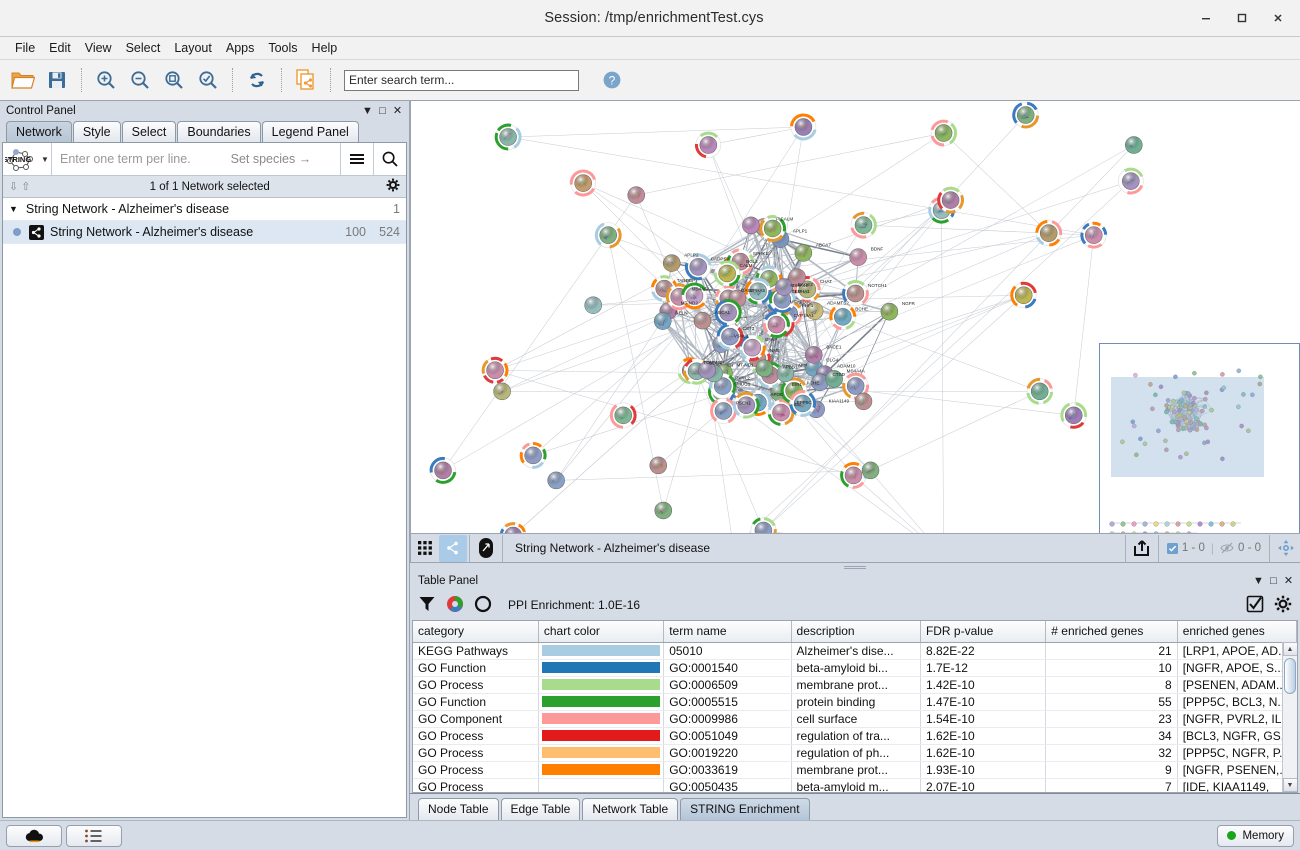  What do you see at coordinates (1237, 632) in the screenshot?
I see `column-header-enriched-genes: enriched genes` at bounding box center [1237, 632].